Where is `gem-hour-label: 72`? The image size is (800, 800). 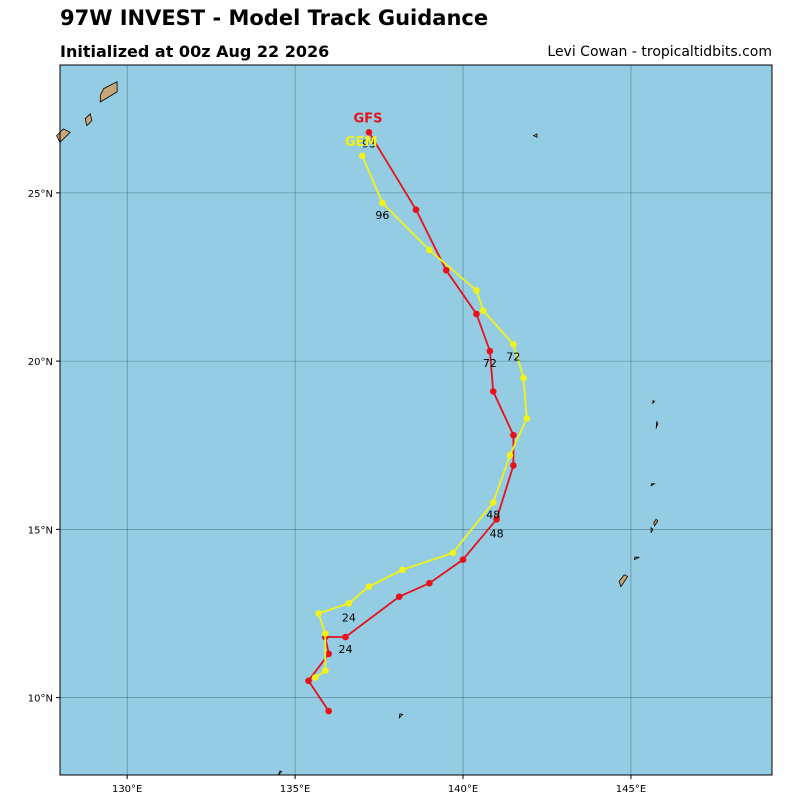
gem-hour-label: 72 is located at coordinates (513, 356).